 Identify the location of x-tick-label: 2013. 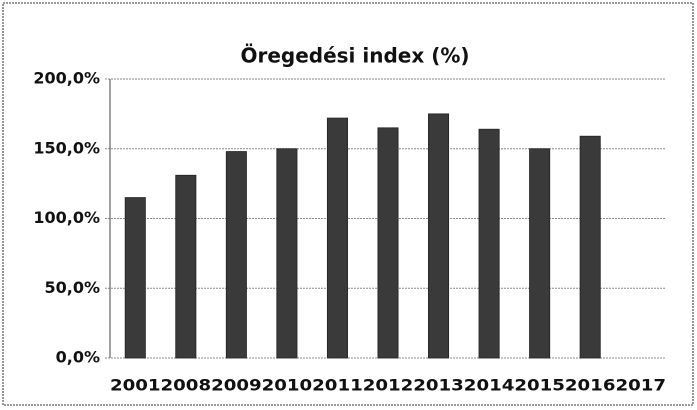
(438, 385).